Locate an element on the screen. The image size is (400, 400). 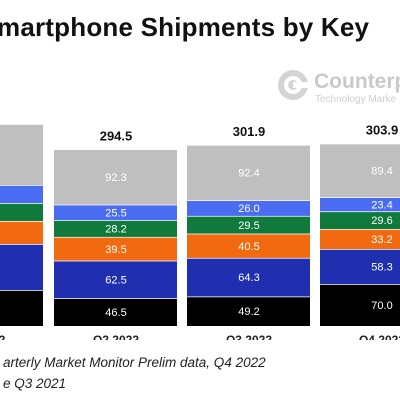
data-label: 64.3 is located at coordinates (248, 278).